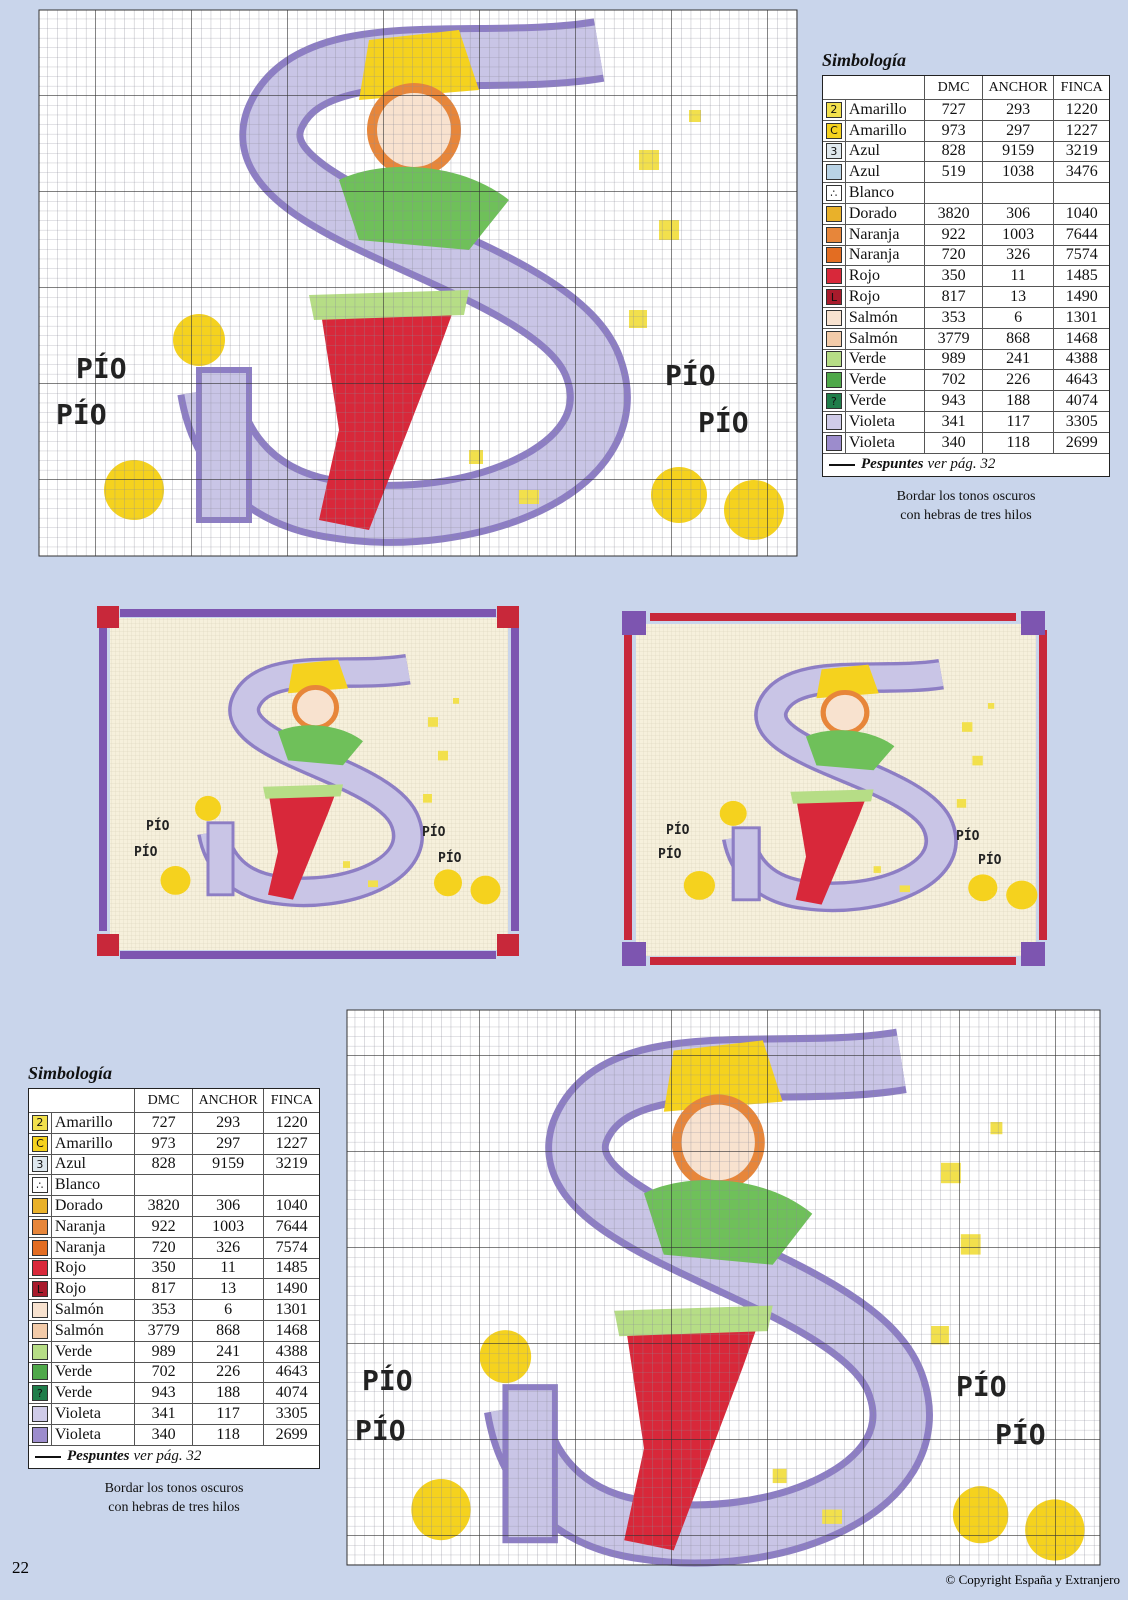 The image size is (1128, 1600). I want to click on color-name: Naranja, so click(884, 255).